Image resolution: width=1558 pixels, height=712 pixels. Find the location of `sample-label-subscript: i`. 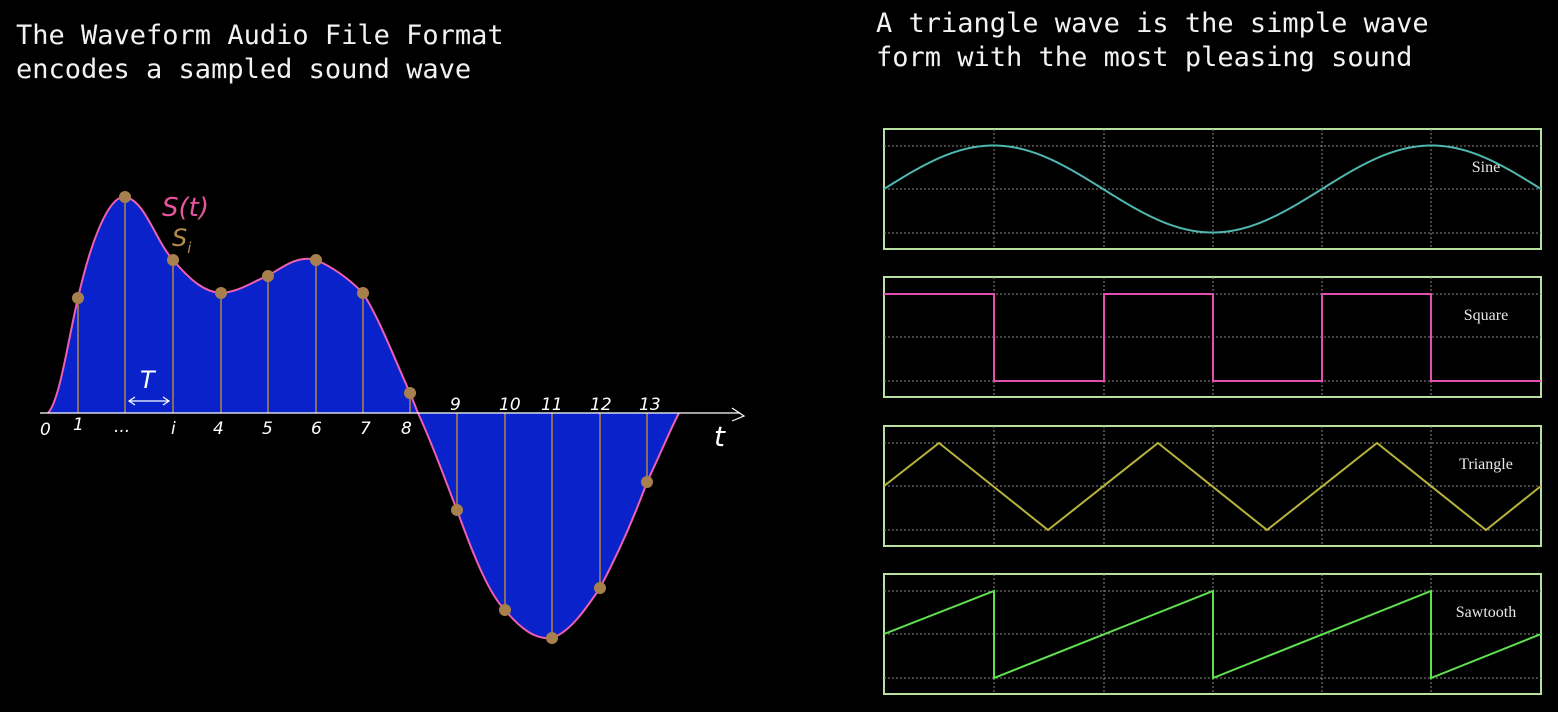

sample-label-subscript: i is located at coordinates (189, 248).